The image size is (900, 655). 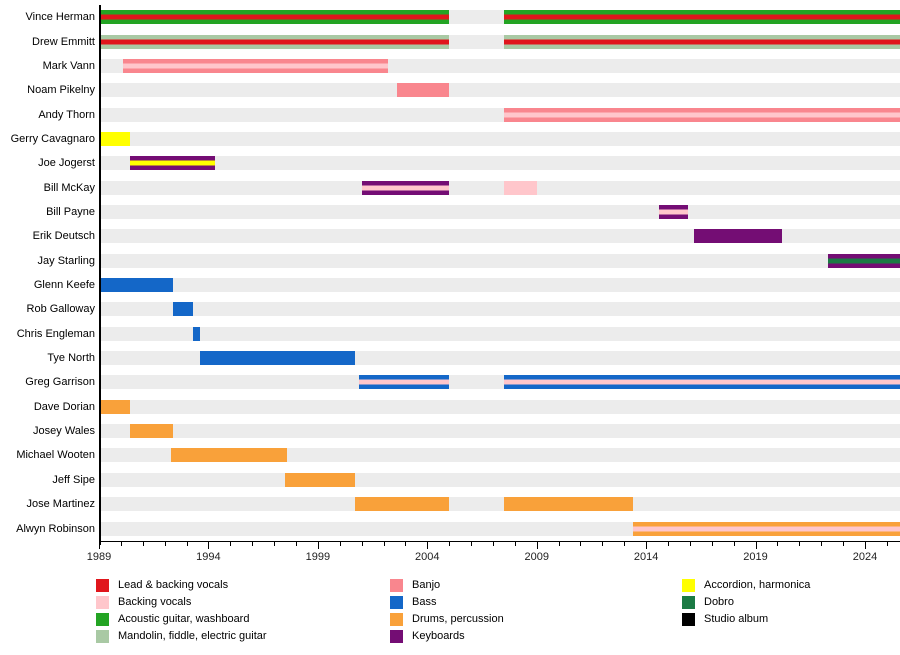 I want to click on member-name-label: Tye North, so click(x=71, y=358).